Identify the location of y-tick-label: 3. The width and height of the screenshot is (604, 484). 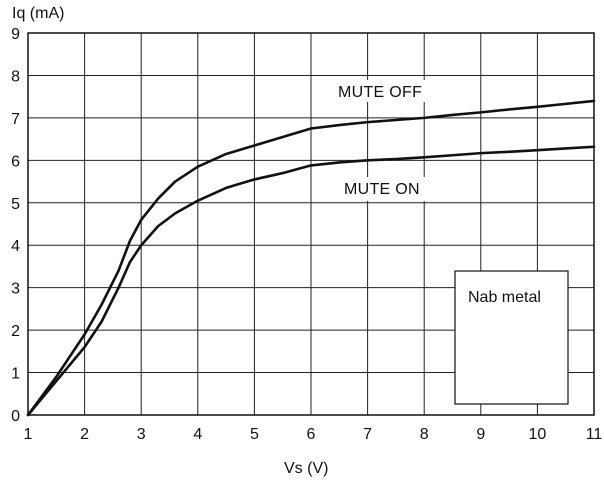
(15, 289).